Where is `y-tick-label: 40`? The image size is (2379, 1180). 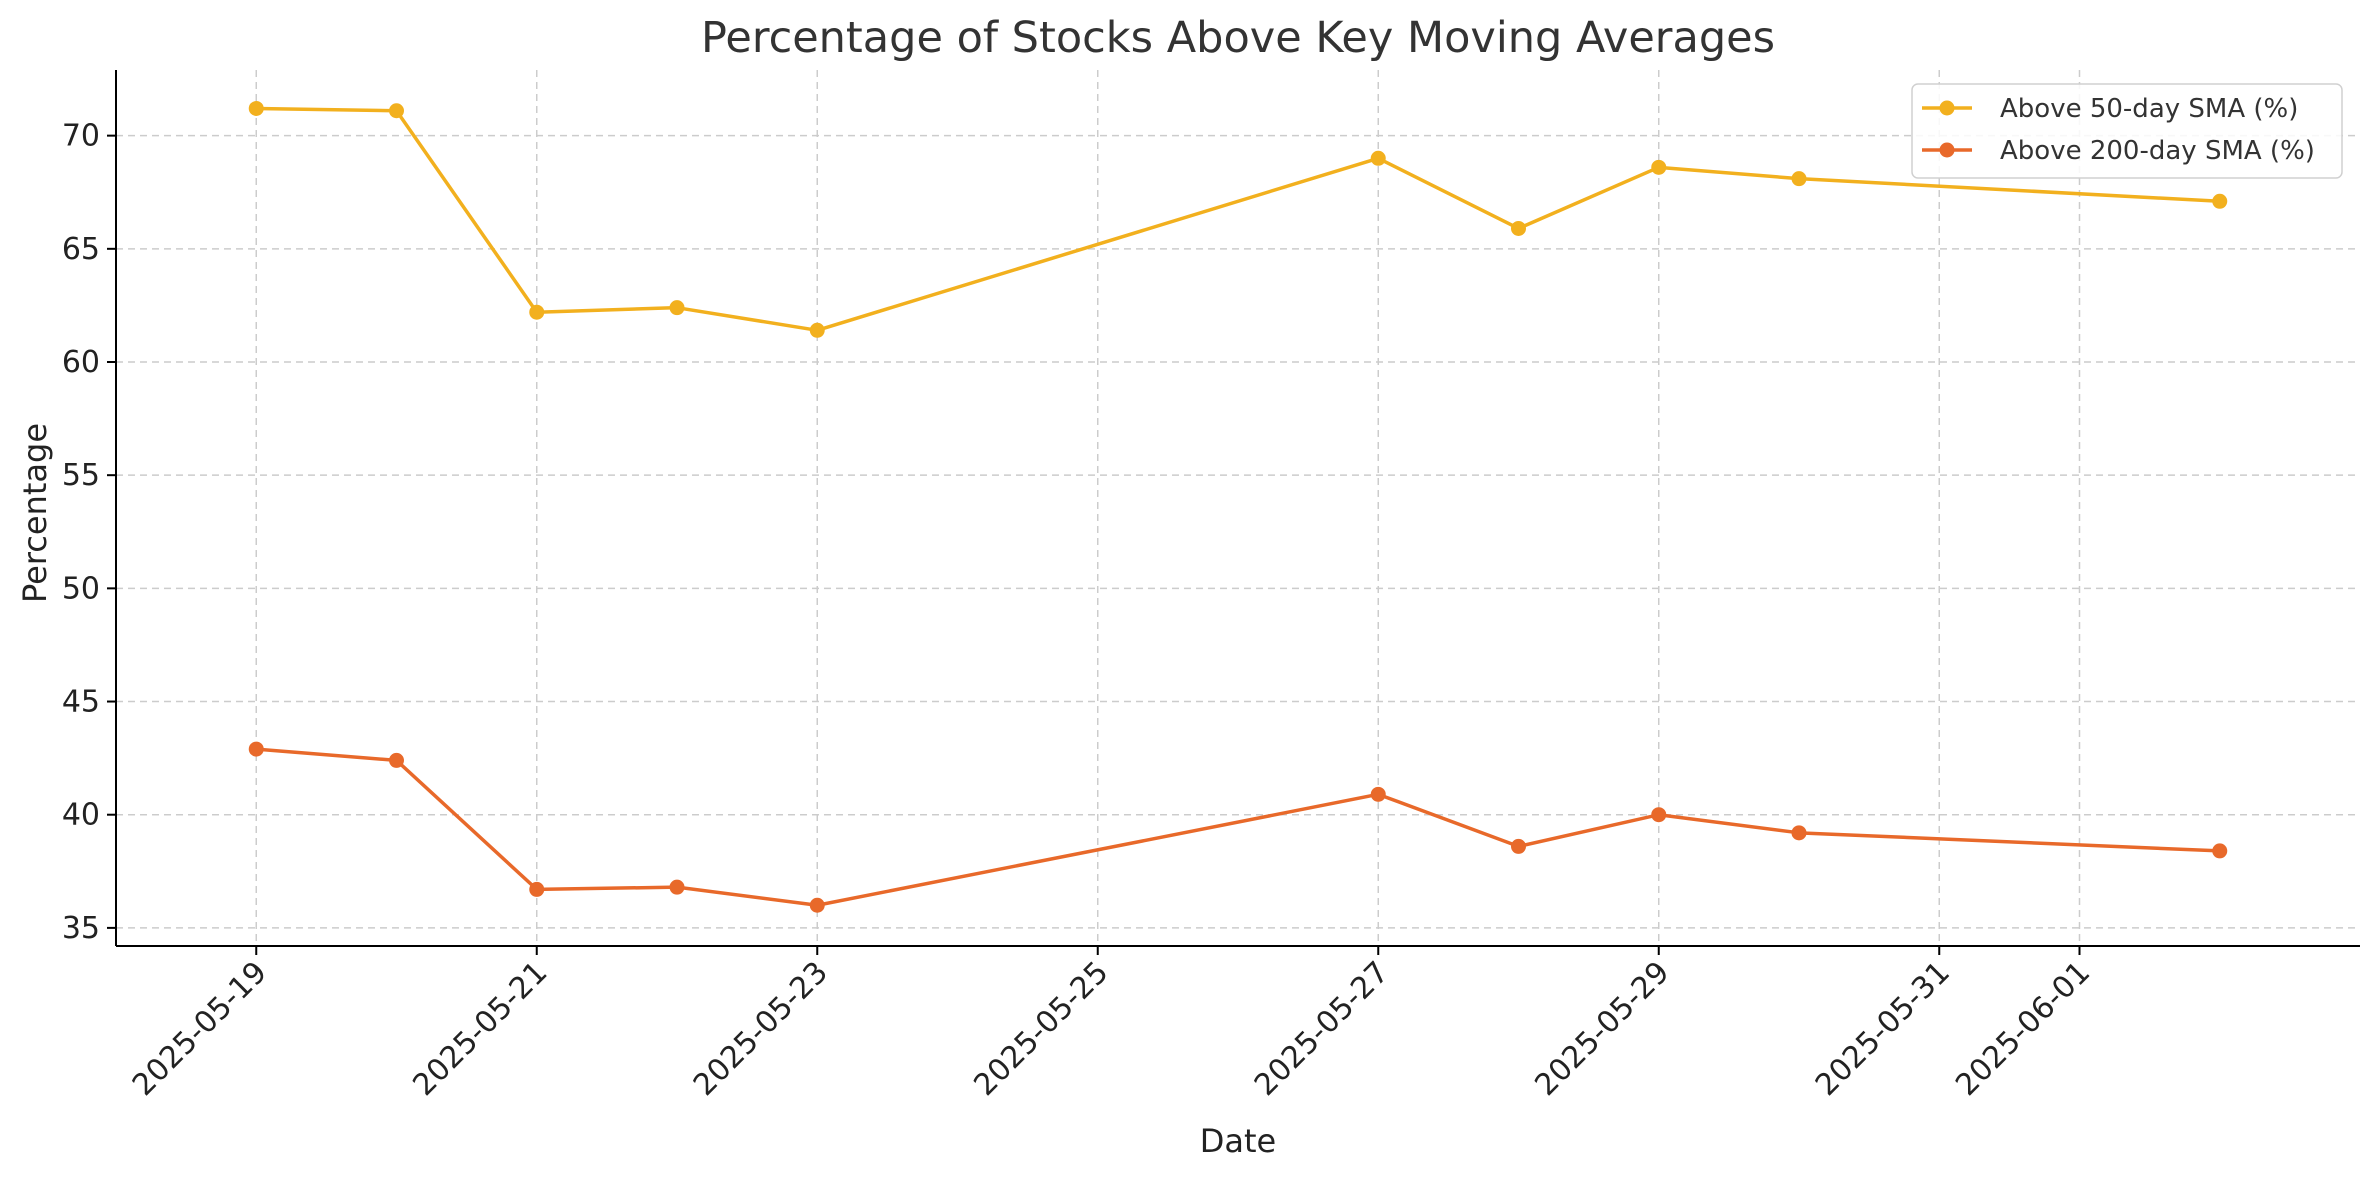 y-tick-label: 40 is located at coordinates (81, 815).